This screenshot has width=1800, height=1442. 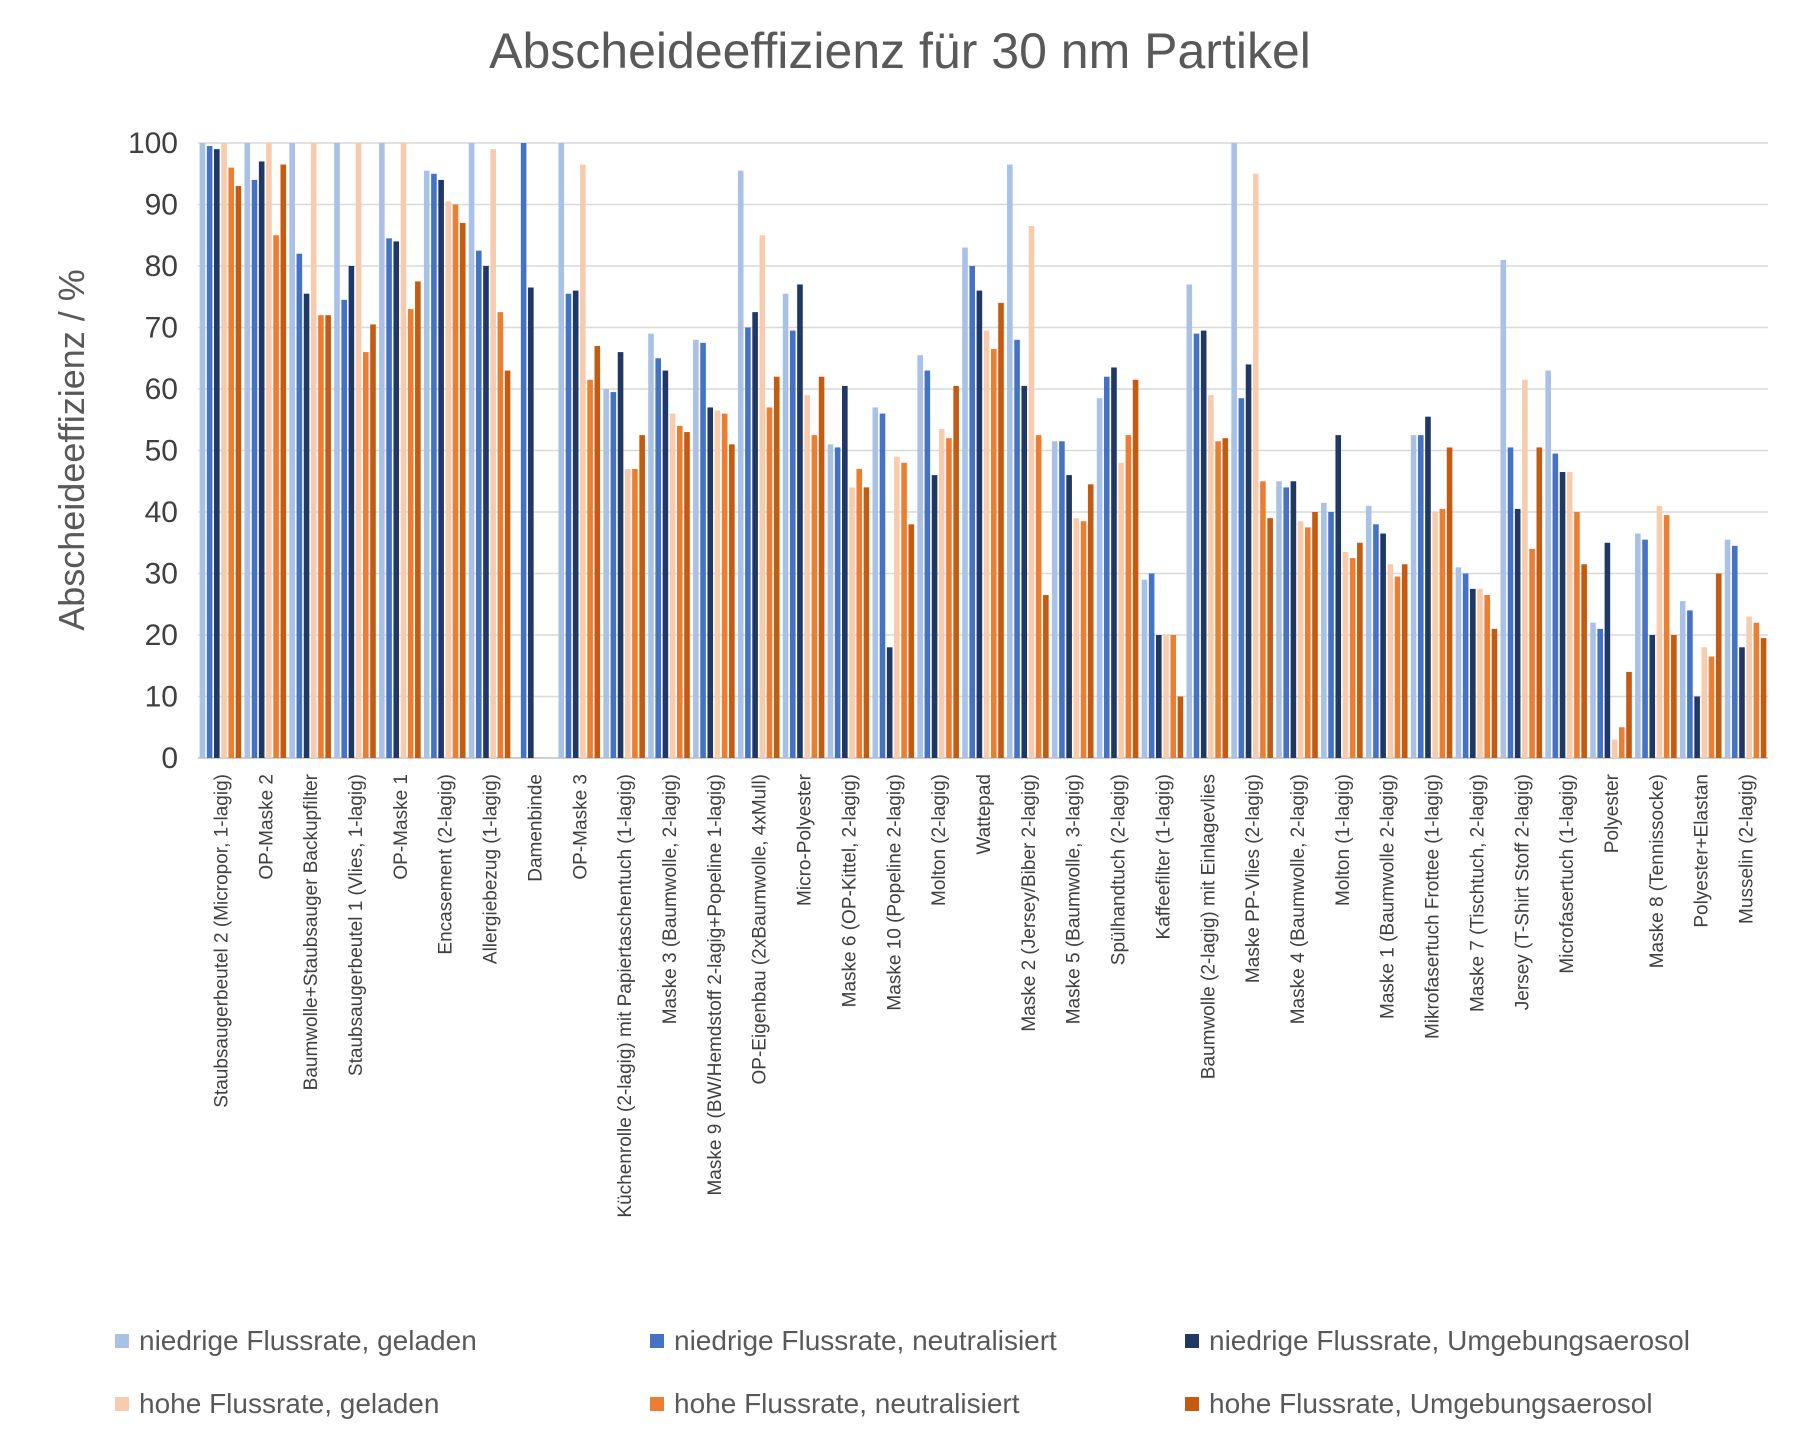 I want to click on x-tick-label: Polyester+Elastan, so click(x=1702, y=851).